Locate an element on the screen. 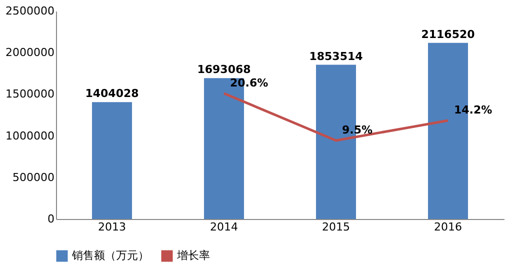 Image resolution: width=509 pixels, height=269 pixels. y-tick-label: 0 is located at coordinates (51, 219).